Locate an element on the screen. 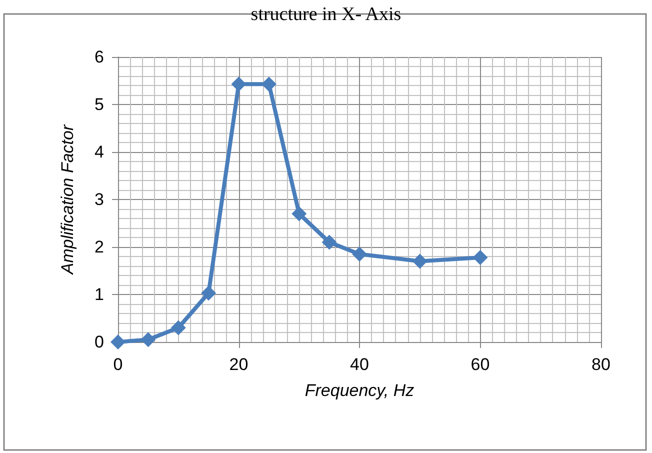 The width and height of the screenshot is (652, 453). y-tick-label: 1 is located at coordinates (99, 294).